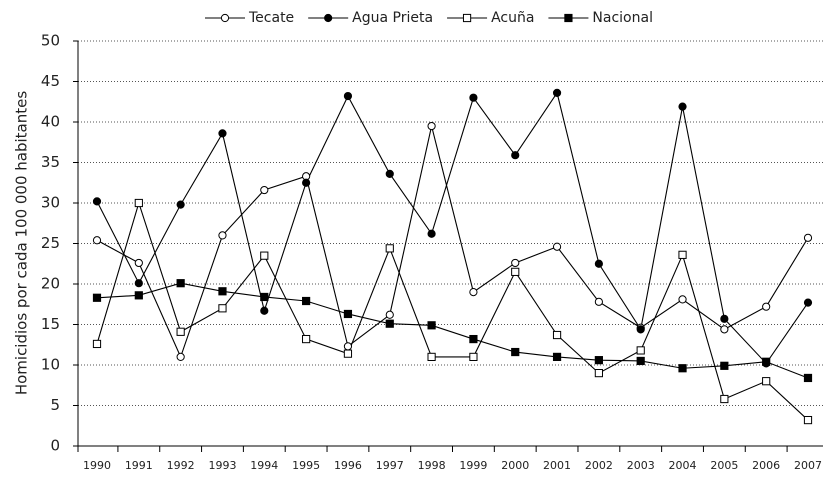  I want to click on y-tick-label: 10, so click(50, 365).